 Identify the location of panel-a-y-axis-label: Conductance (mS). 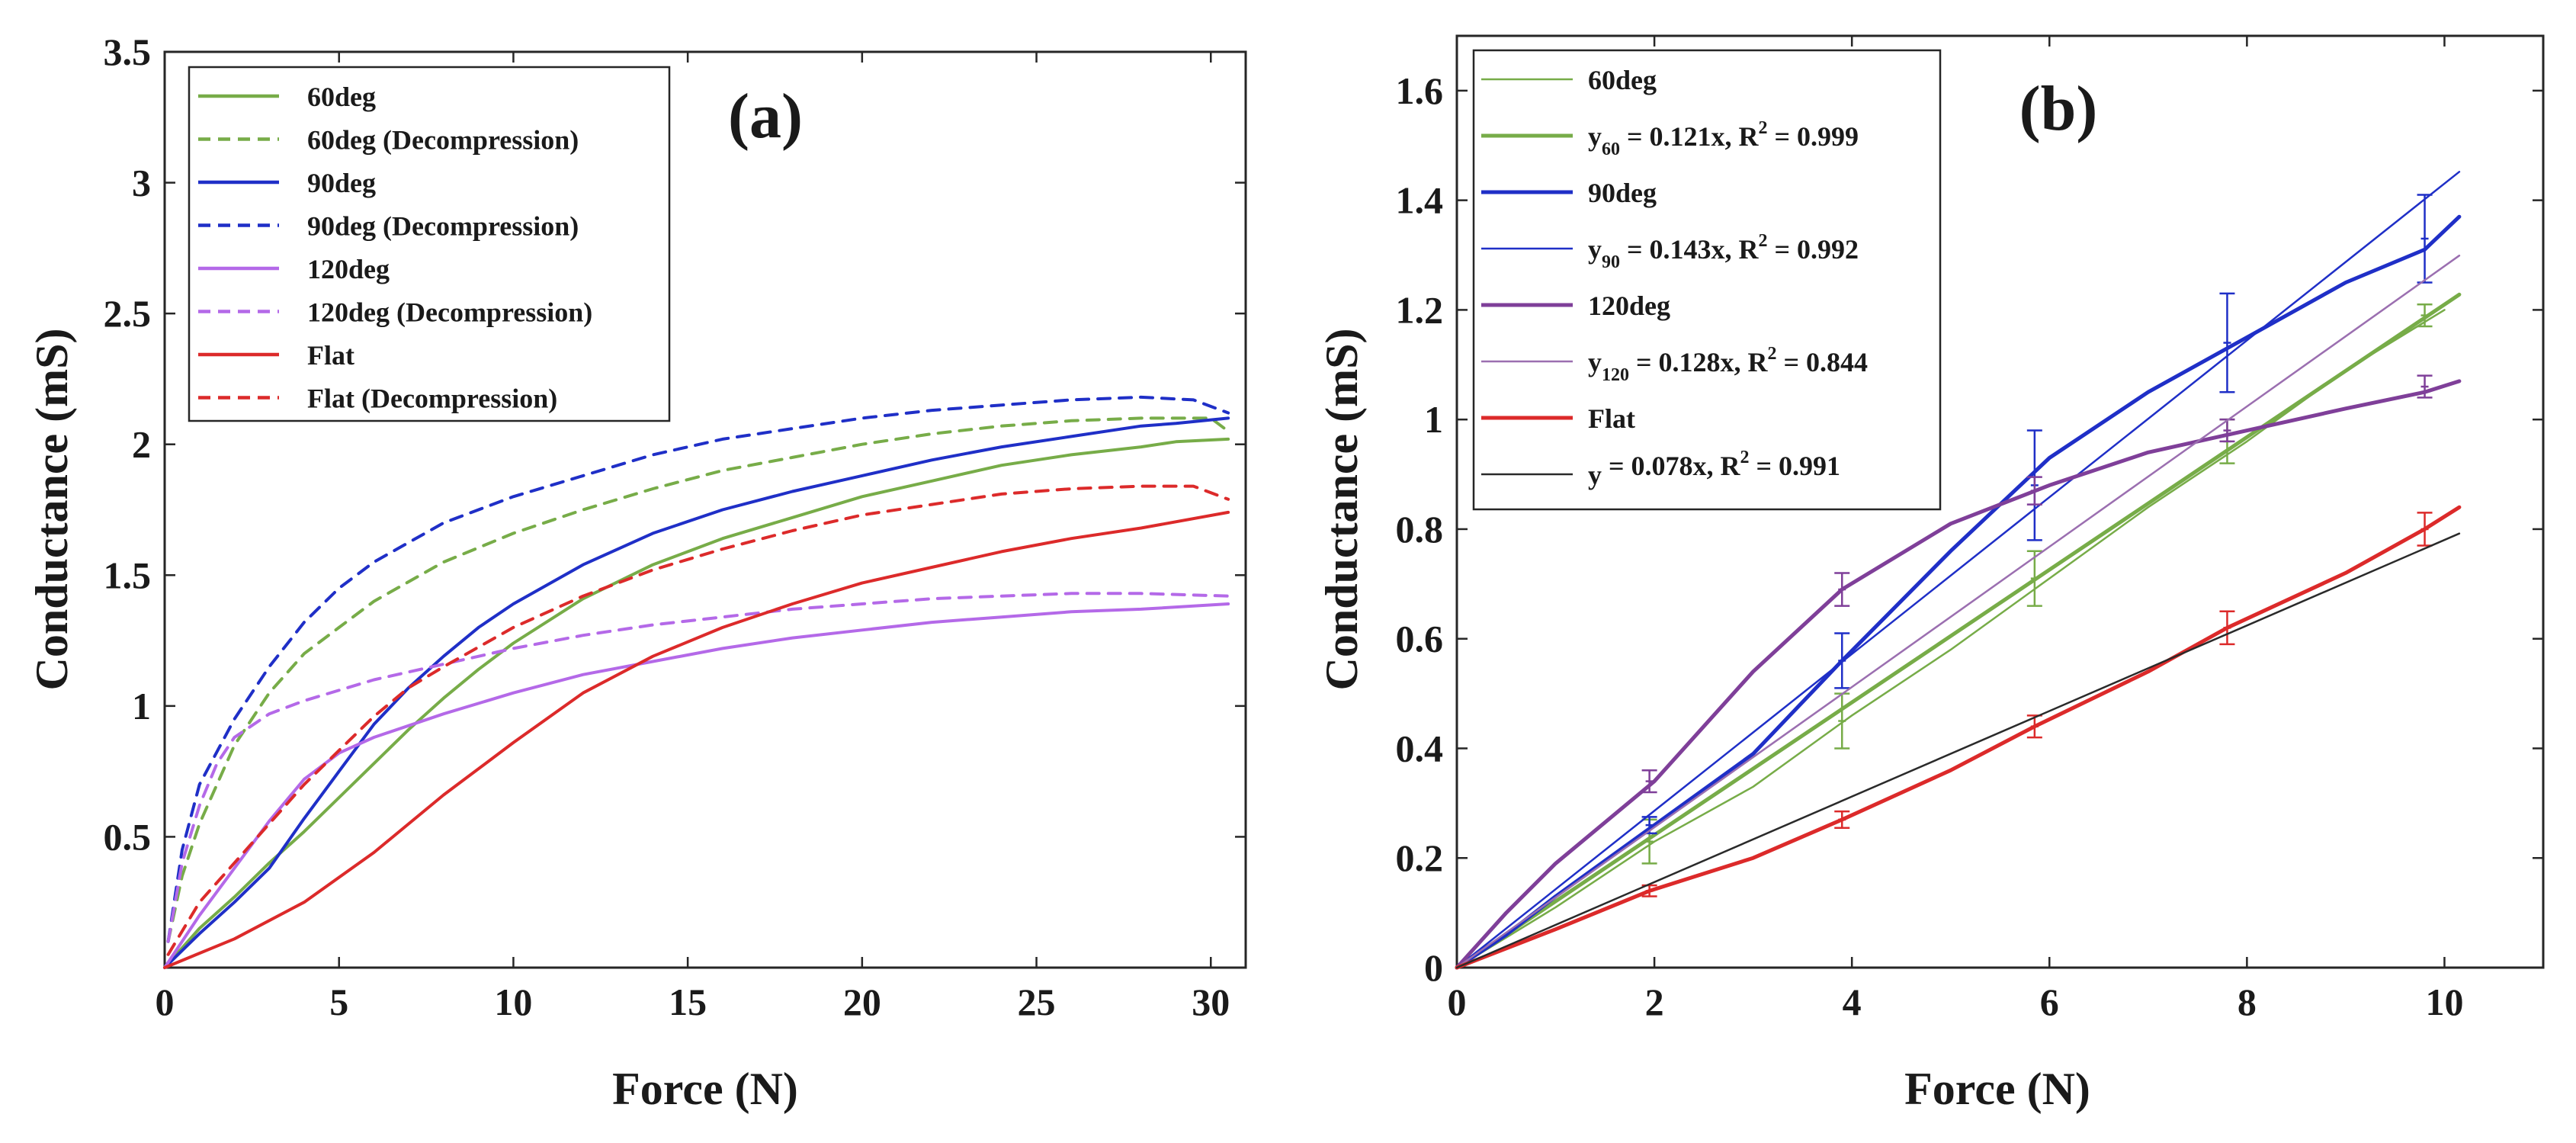
(52, 510).